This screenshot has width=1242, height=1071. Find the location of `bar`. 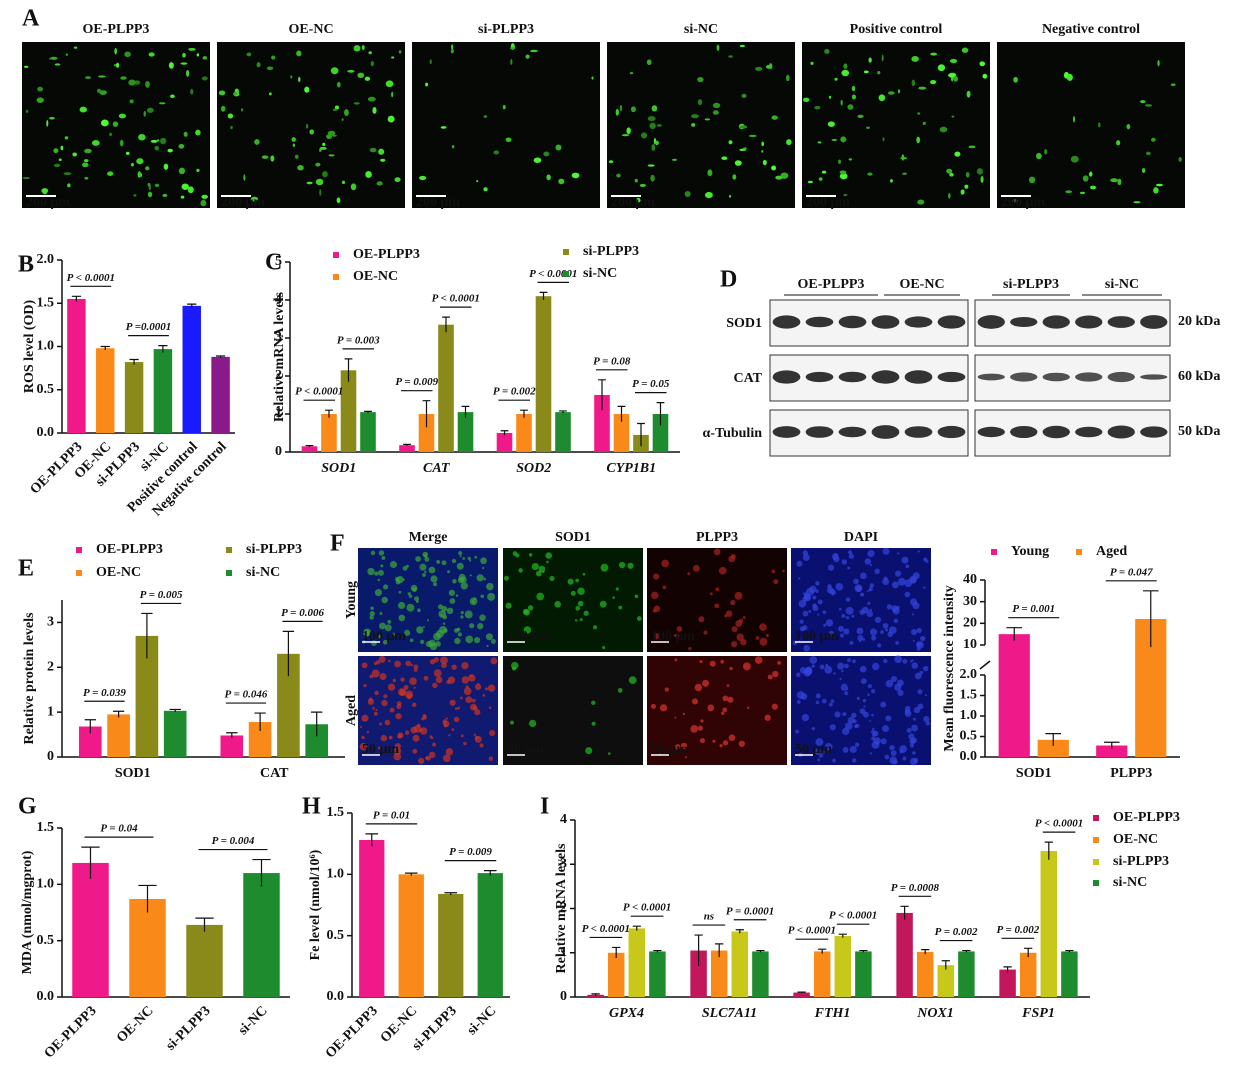

bar is located at coordinates (660, 433).